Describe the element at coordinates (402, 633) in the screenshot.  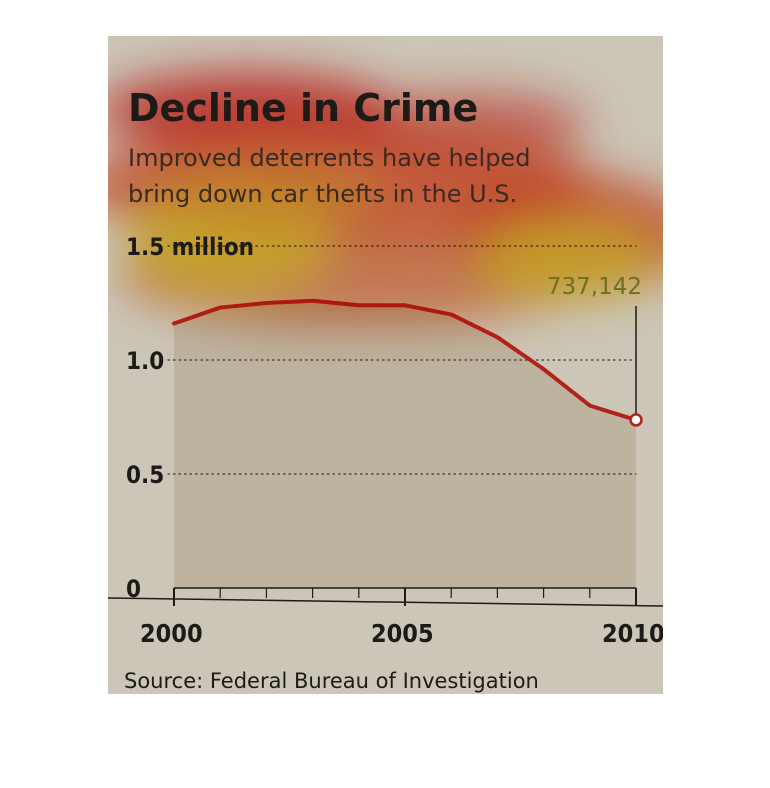
I see `x-tick-label: 2005` at that location.